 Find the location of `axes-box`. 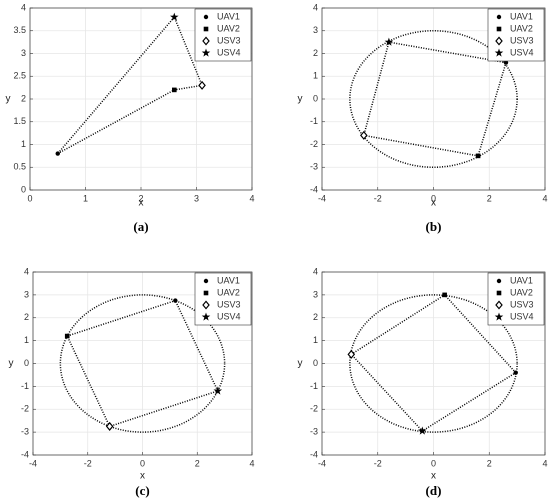

axes-box is located at coordinates (142, 363).